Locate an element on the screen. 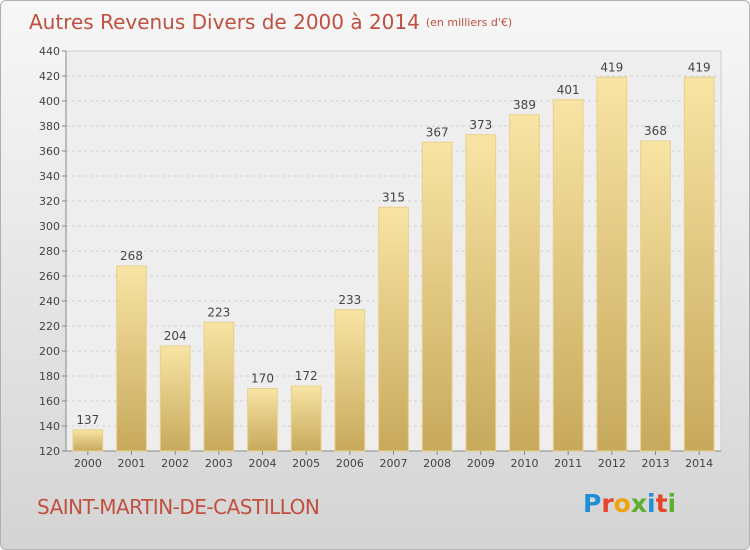 Image resolution: width=750 pixels, height=550 pixels. logo-letter: o is located at coordinates (622, 503).